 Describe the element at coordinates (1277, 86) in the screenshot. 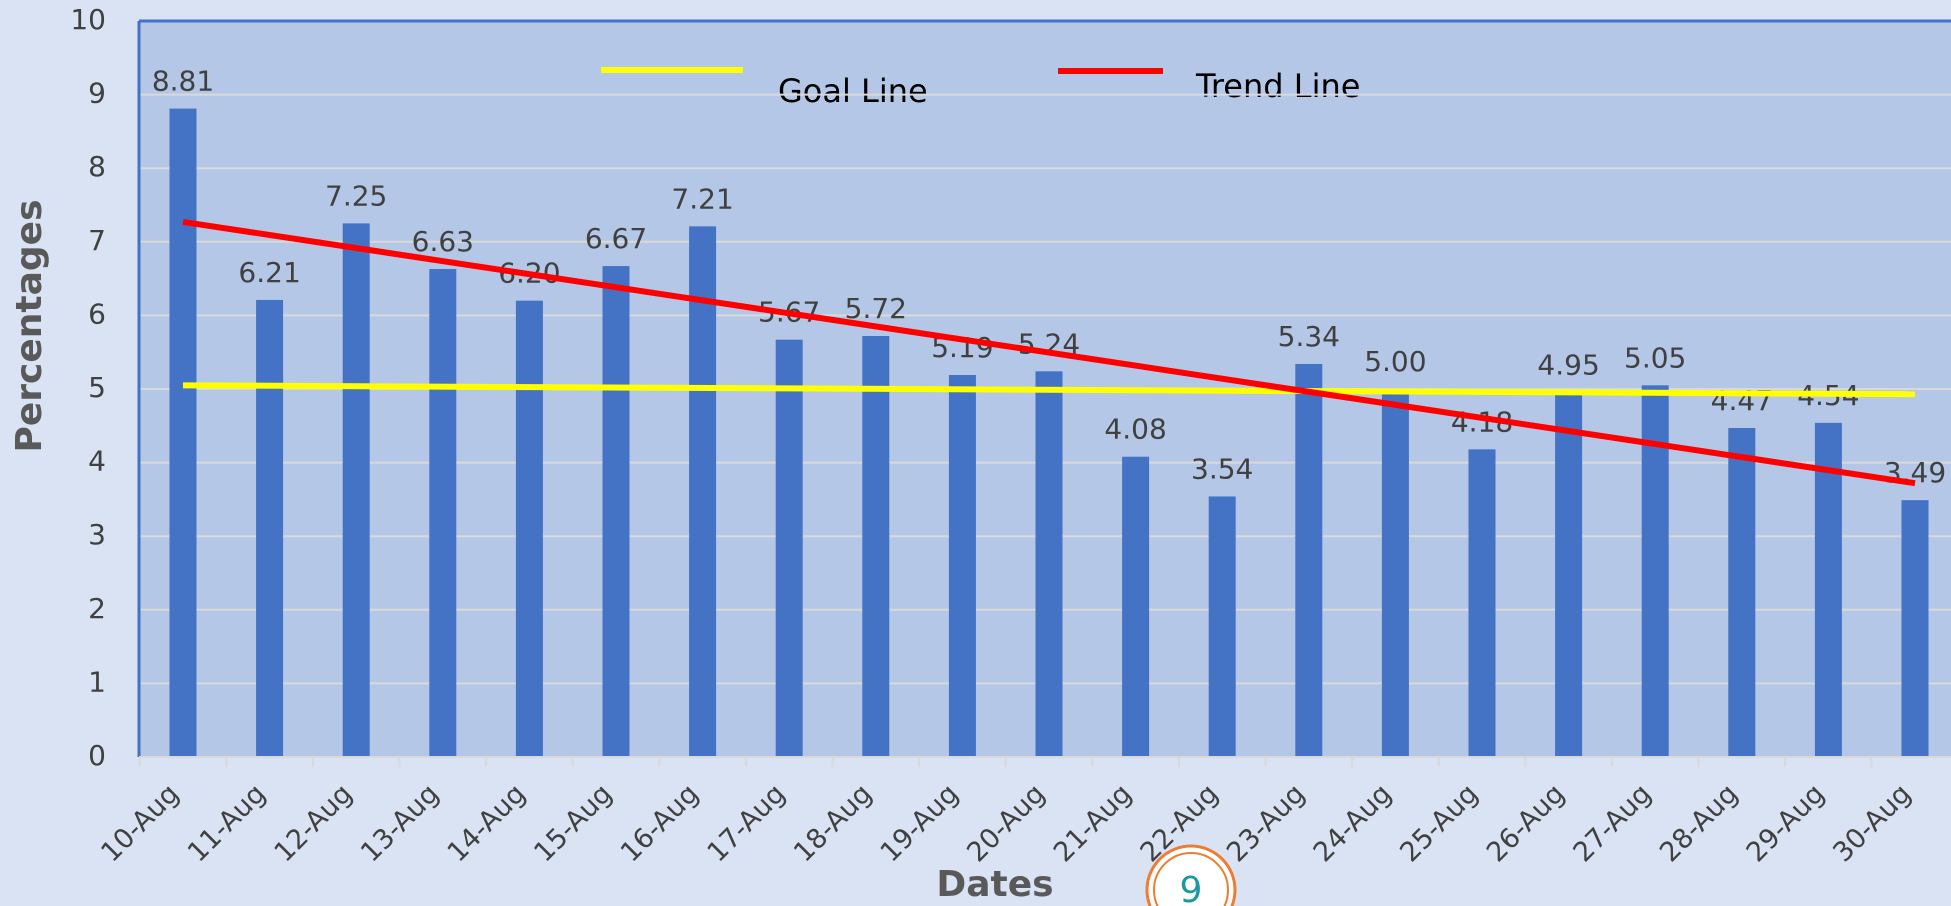

I see `legend-label: Trend Line` at that location.